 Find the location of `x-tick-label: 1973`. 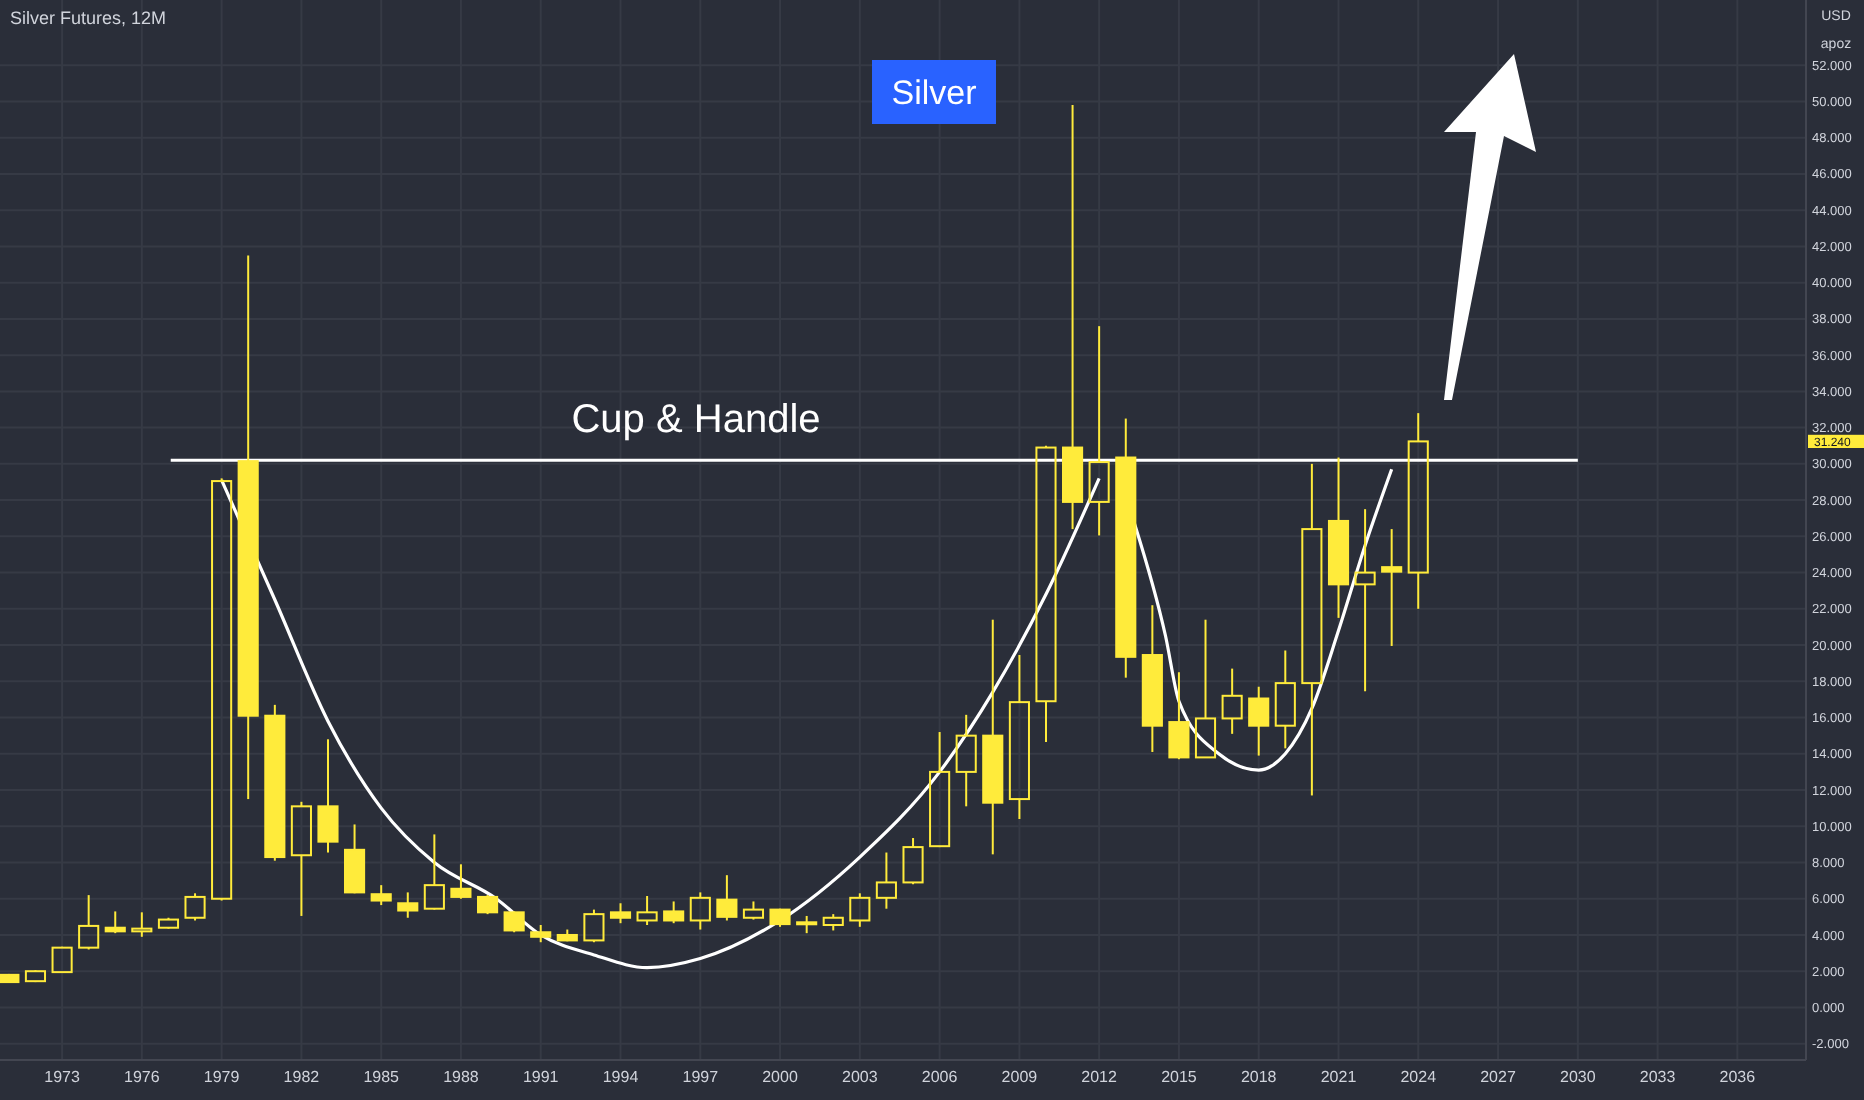

x-tick-label: 1973 is located at coordinates (62, 1077).